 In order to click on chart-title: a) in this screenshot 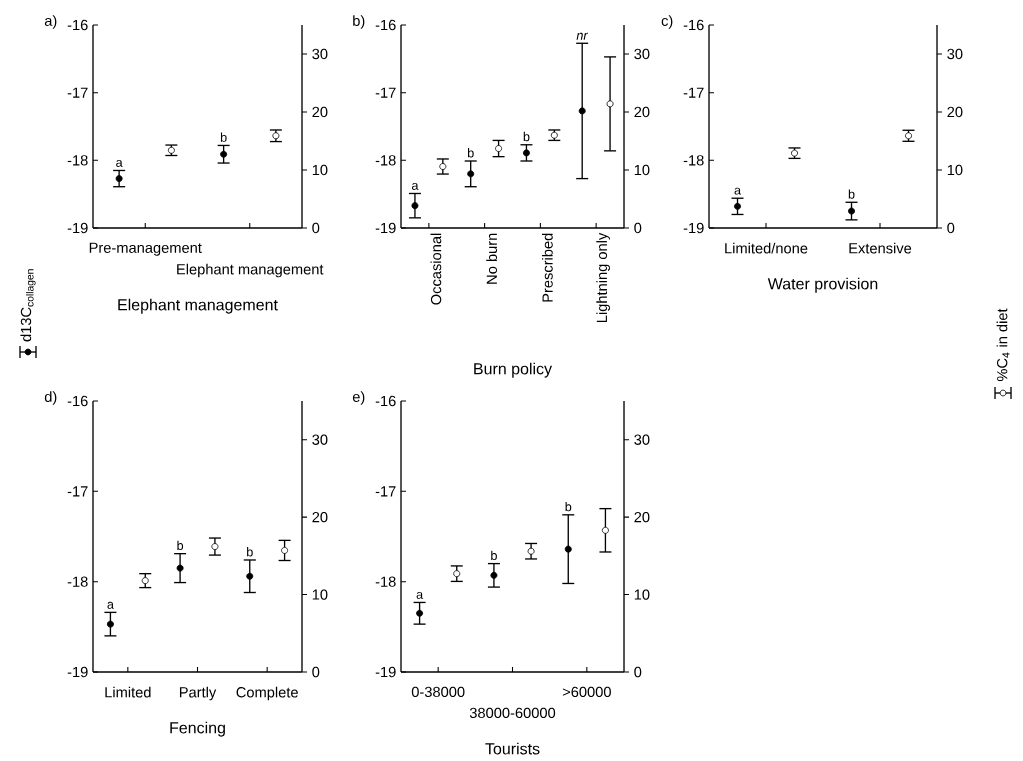, I will do `click(50, 22)`.